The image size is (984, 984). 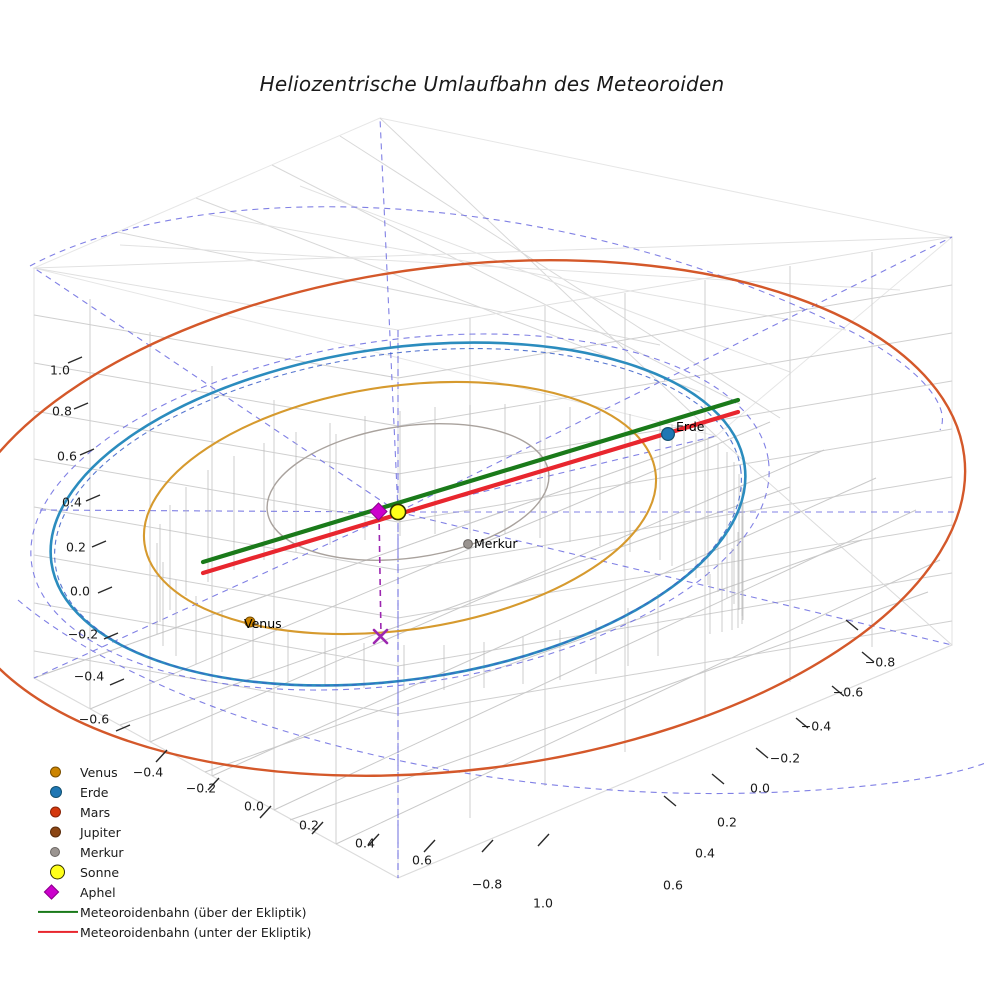 What do you see at coordinates (184, 792) in the screenshot?
I see `legend-item-erde: Erde` at bounding box center [184, 792].